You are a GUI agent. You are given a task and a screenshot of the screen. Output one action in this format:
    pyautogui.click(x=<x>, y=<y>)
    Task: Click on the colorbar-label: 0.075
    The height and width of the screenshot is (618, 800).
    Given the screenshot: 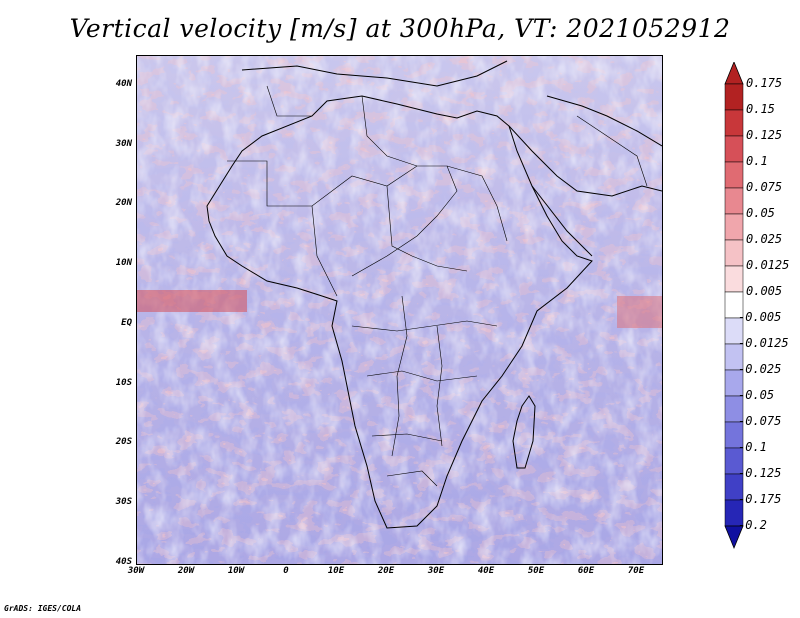 What is the action you would take?
    pyautogui.click(x=764, y=187)
    